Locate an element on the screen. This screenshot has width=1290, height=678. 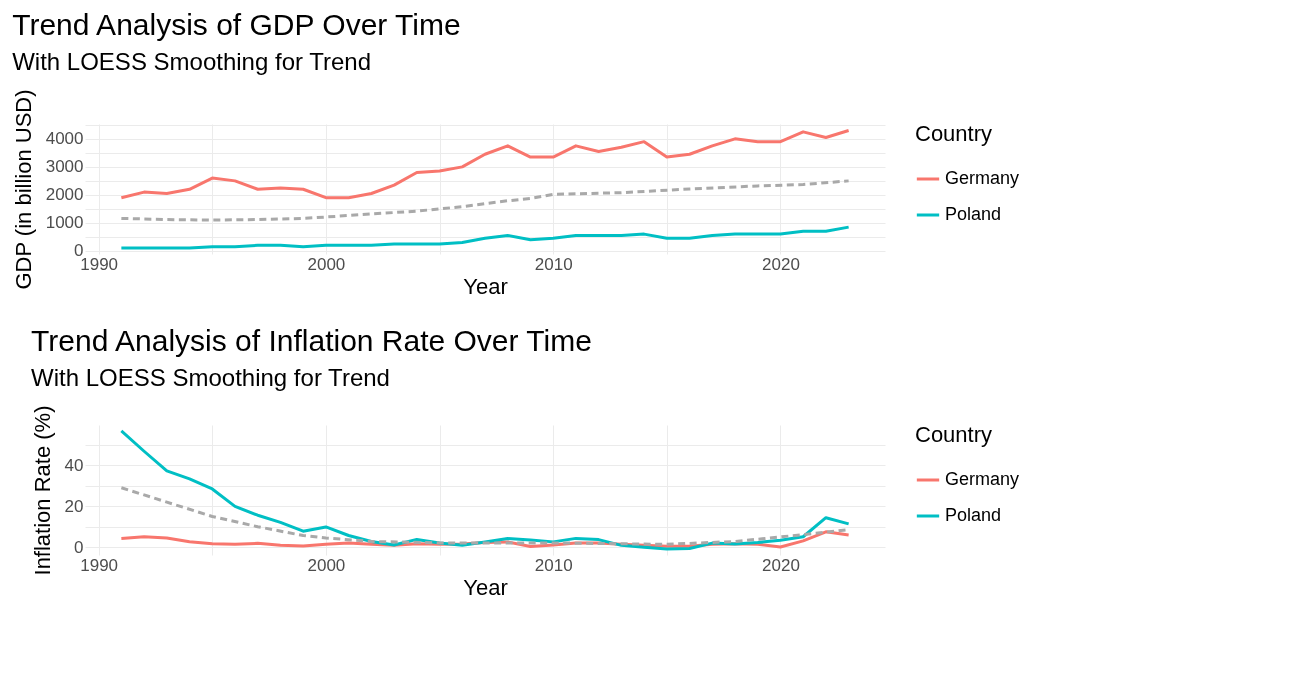
y-tick-label: 3000 is located at coordinates (64, 167).